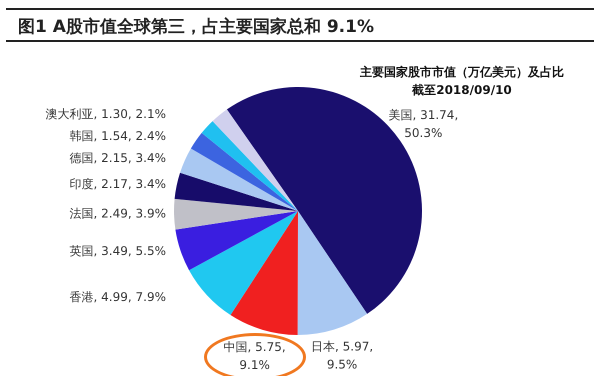 The image size is (600, 376). What do you see at coordinates (118, 184) in the screenshot?
I see `slice-label: 印度, 2.17, 3.4%` at bounding box center [118, 184].